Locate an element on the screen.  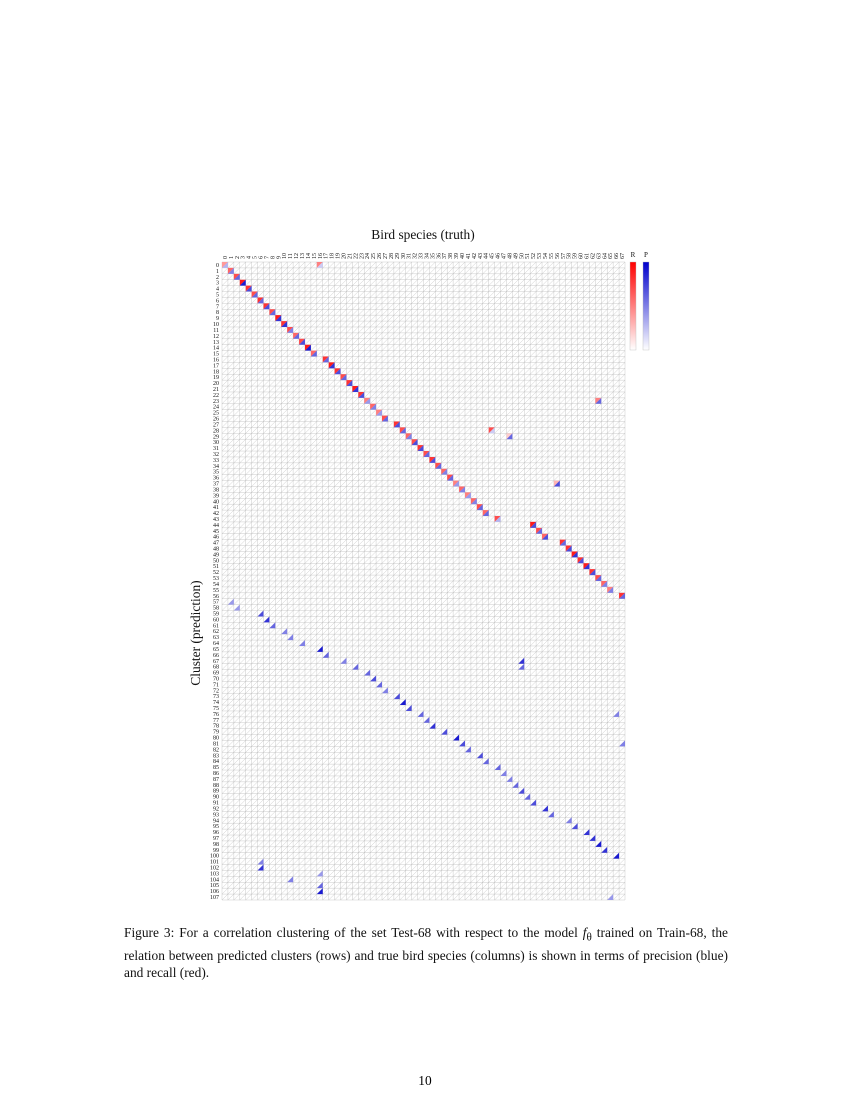
row-label: 58 is located at coordinates (216, 609).